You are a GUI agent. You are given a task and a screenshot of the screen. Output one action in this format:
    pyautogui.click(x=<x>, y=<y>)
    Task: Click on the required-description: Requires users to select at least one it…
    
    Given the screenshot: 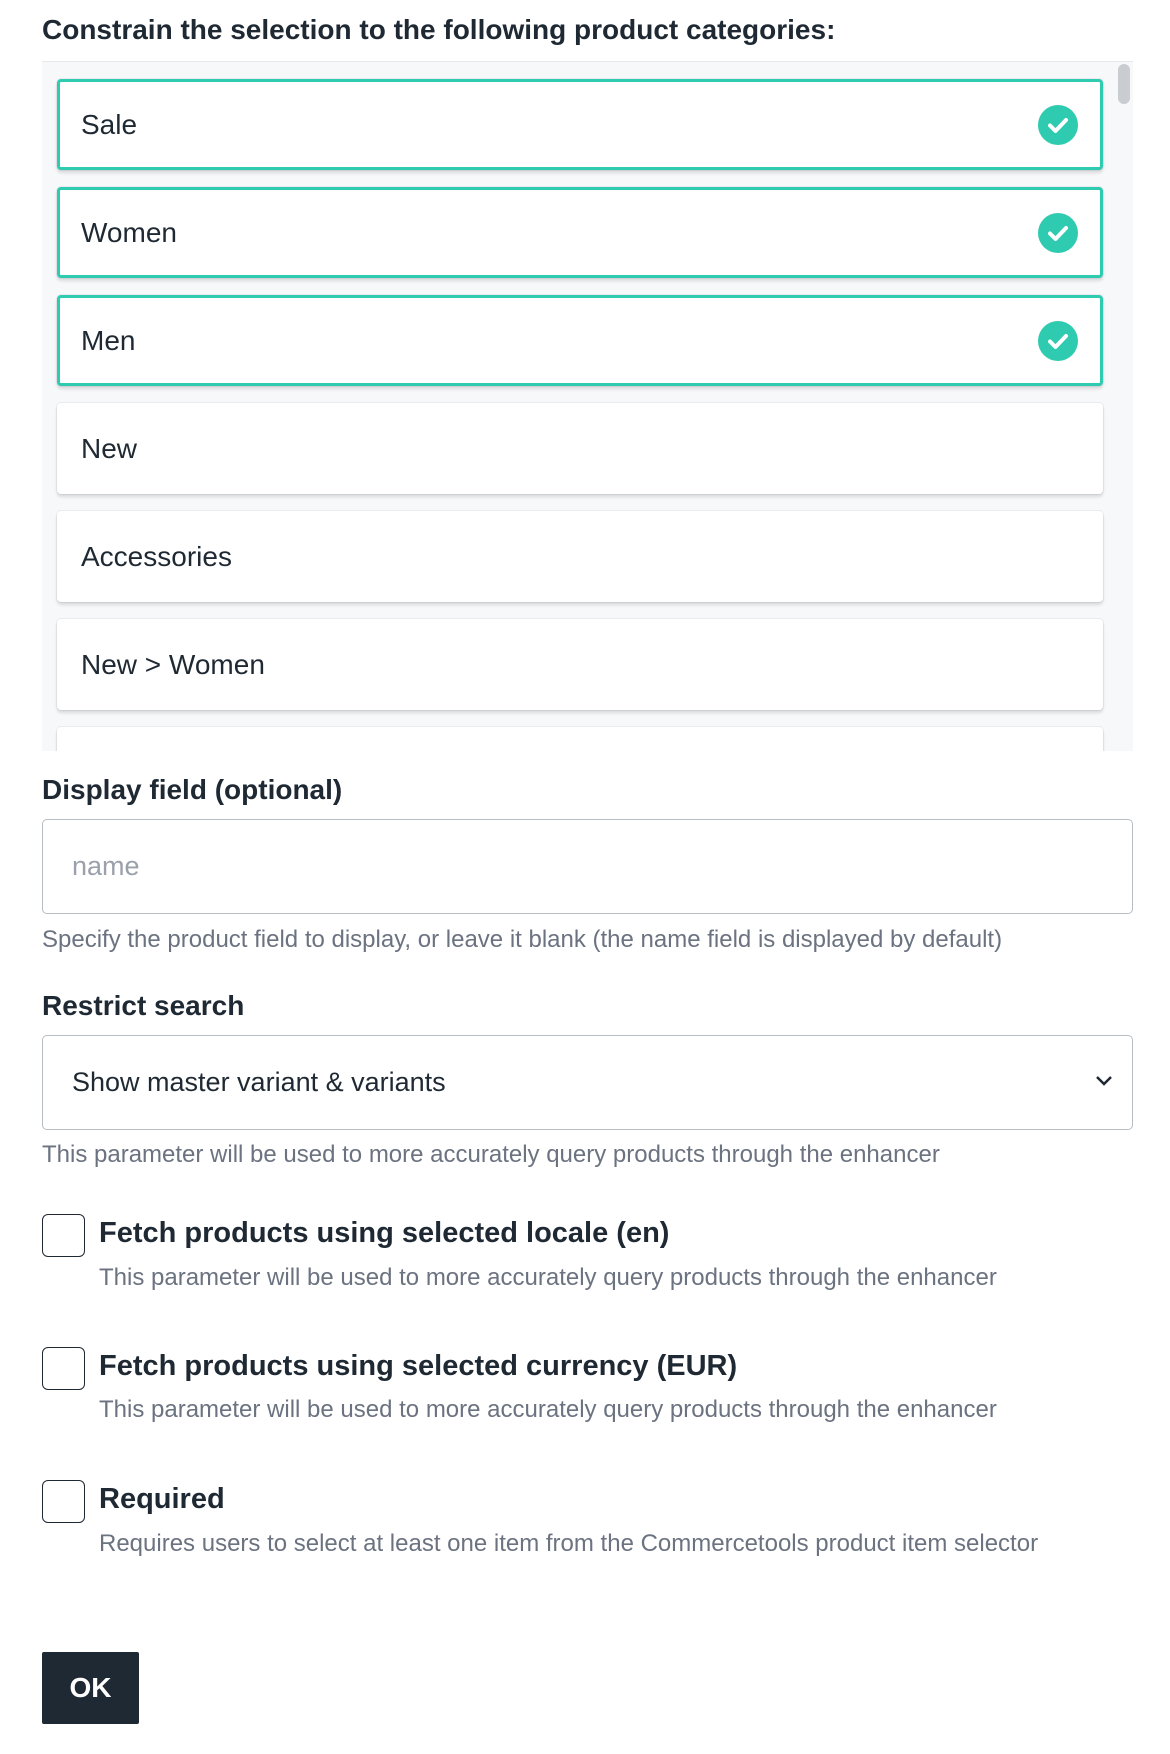 What is the action you would take?
    pyautogui.click(x=569, y=1543)
    